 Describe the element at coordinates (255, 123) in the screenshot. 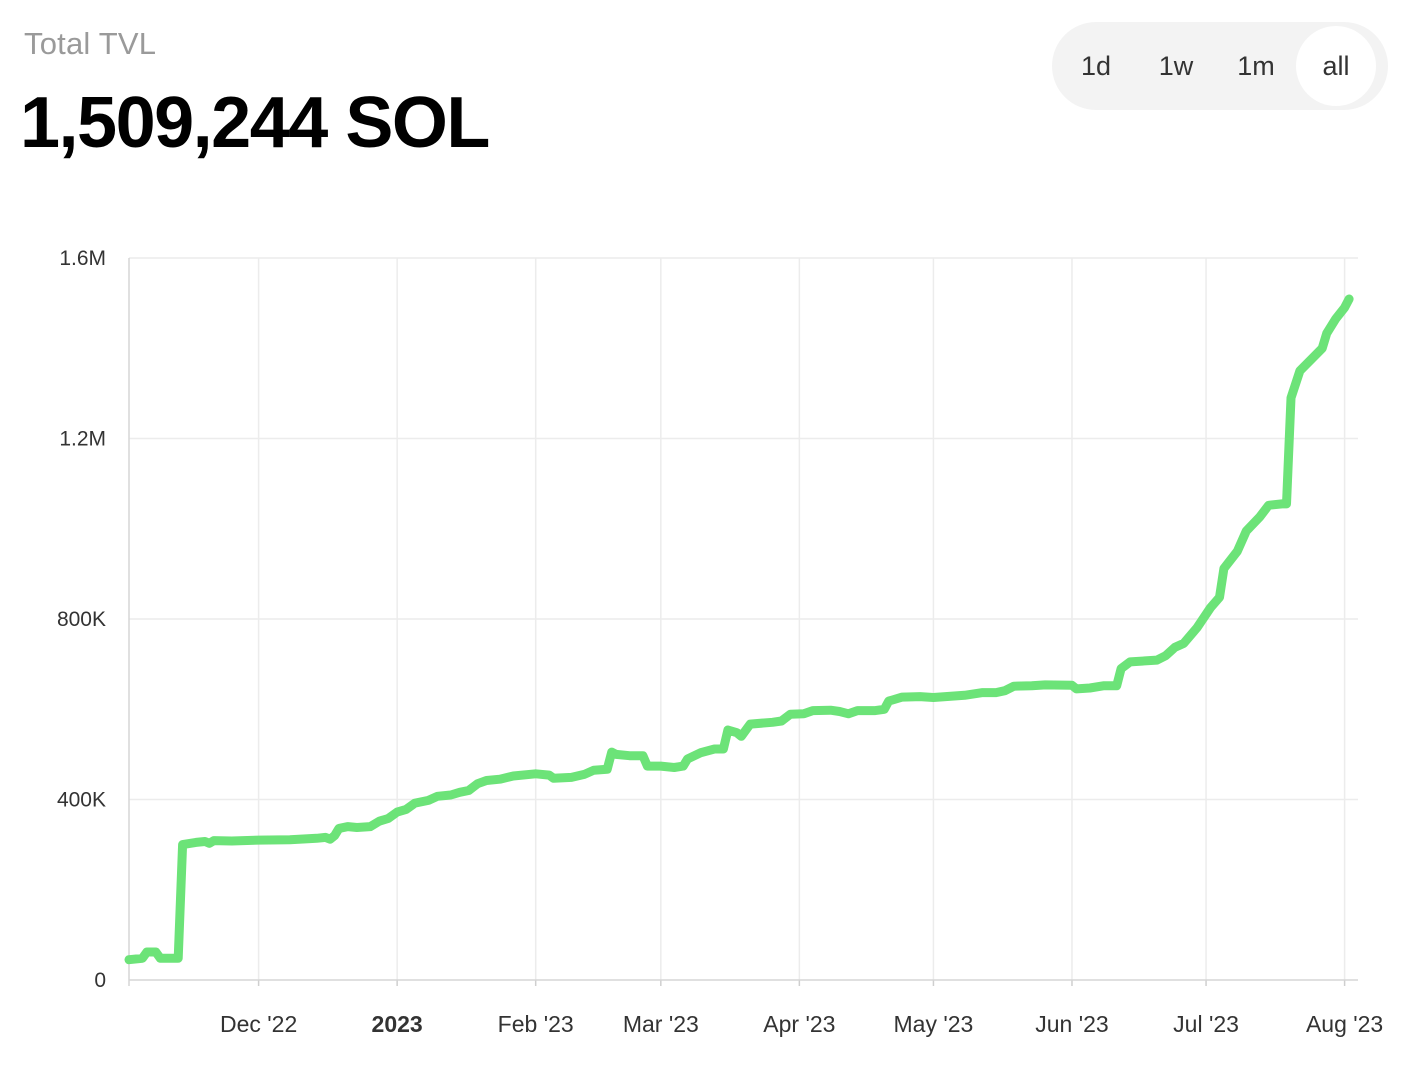

I see `metric-value: 1,509,244 SOL` at that location.